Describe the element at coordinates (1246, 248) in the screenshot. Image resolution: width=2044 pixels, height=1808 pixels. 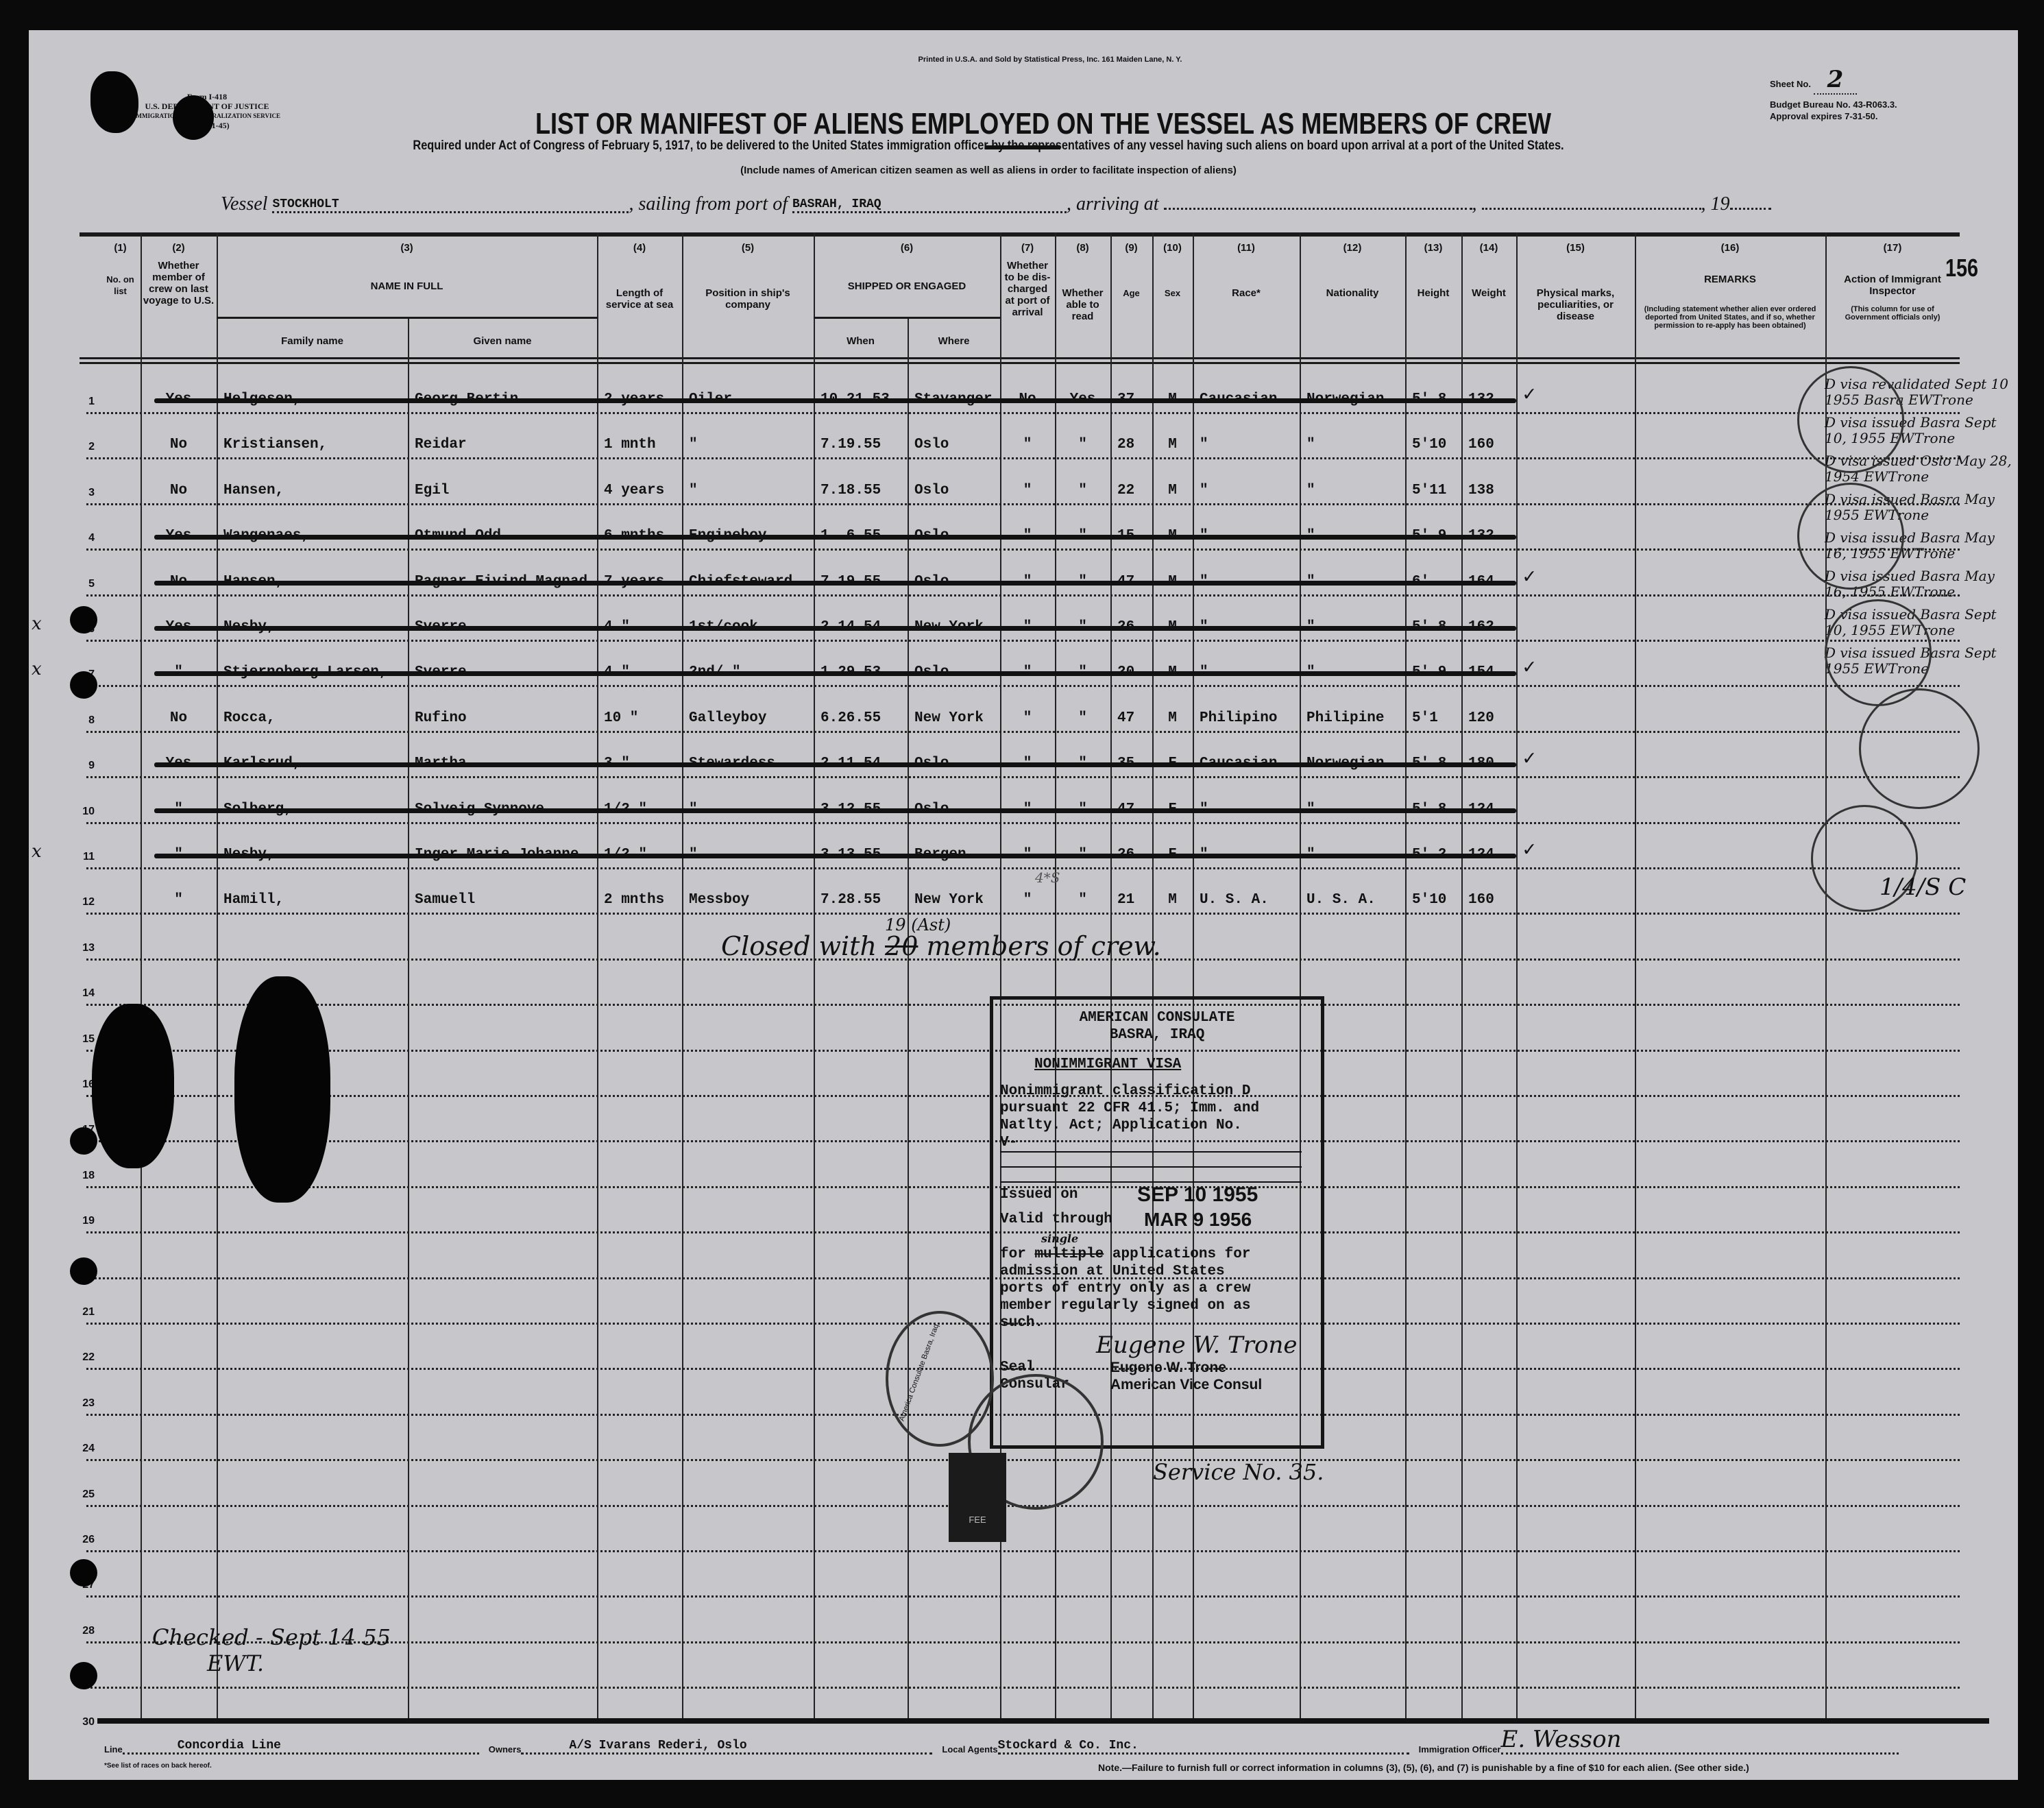
I see `column-number: (11)` at that location.